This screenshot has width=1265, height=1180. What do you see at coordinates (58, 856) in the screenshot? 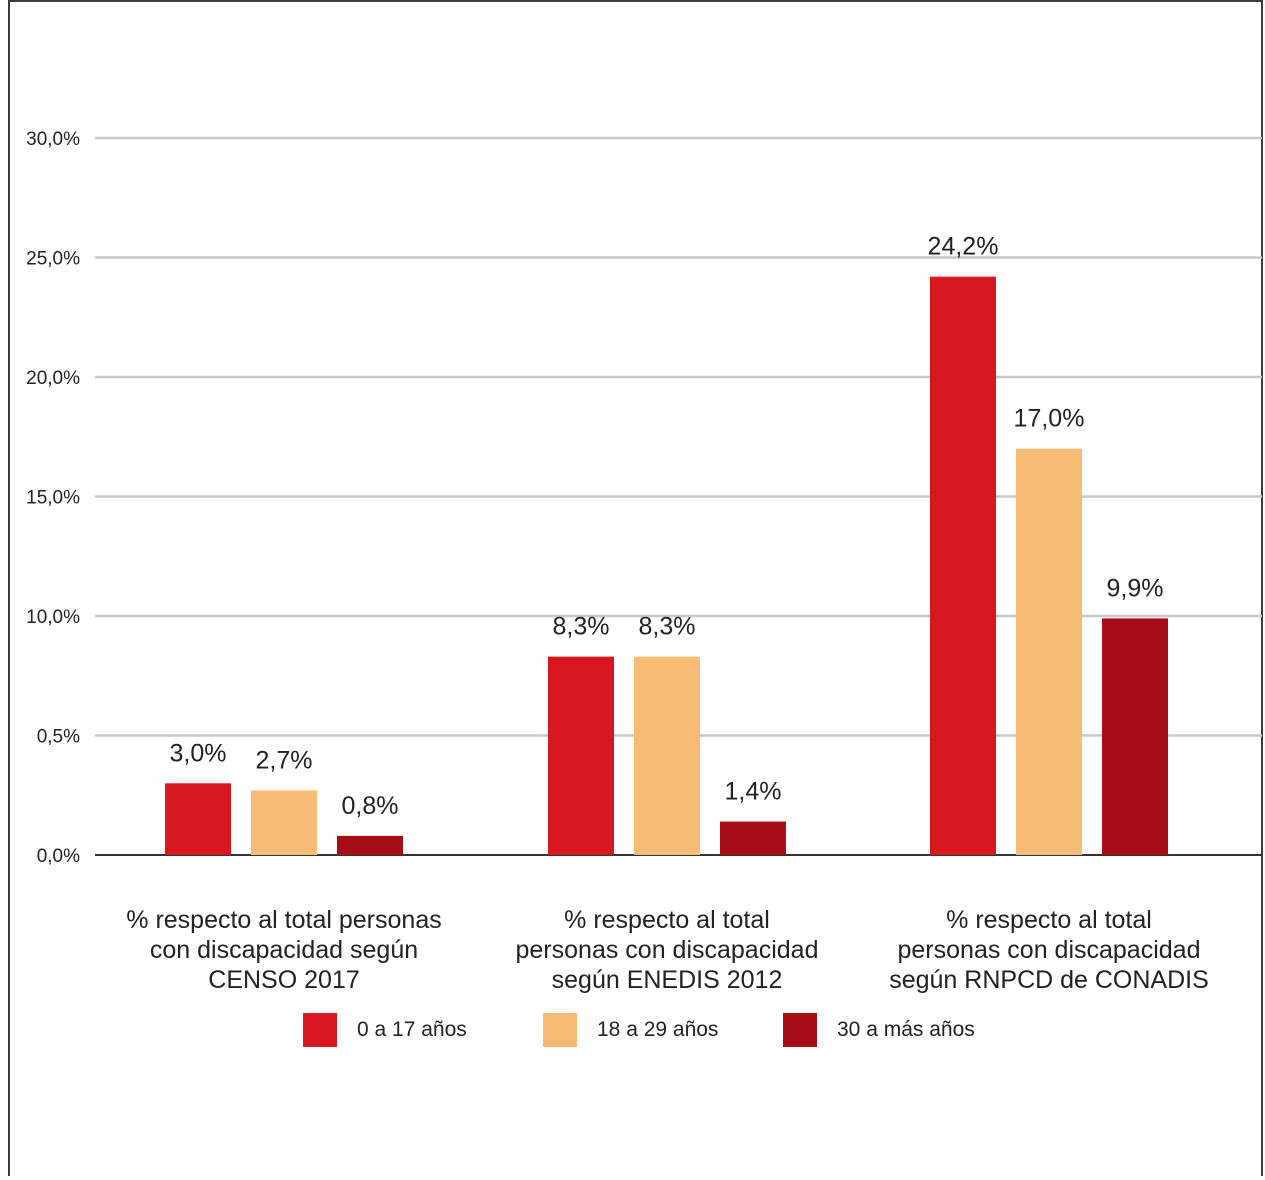
I see `y-tick-label: 0,0%` at bounding box center [58, 856].